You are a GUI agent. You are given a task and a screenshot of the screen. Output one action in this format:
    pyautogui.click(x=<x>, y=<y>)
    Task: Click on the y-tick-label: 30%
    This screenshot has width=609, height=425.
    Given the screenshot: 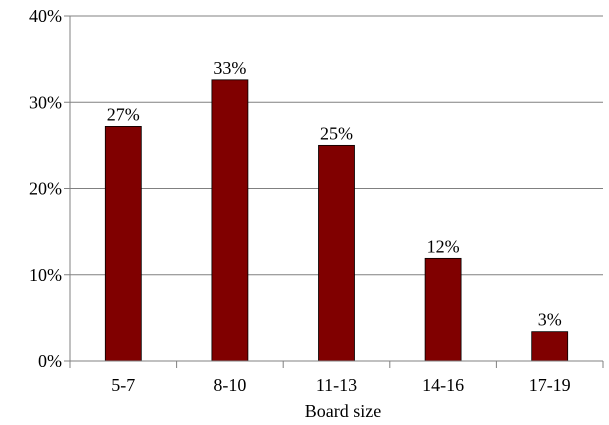 What is the action you would take?
    pyautogui.click(x=45, y=102)
    